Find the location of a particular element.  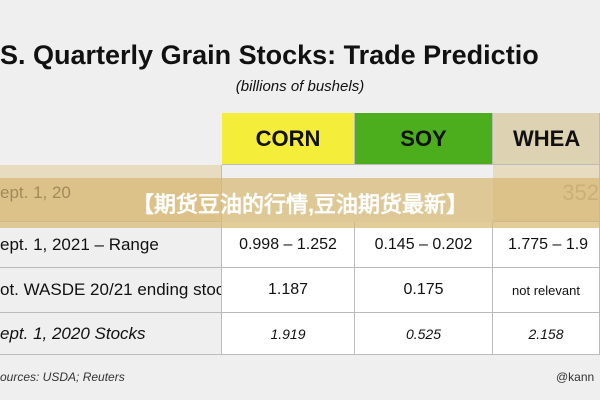

subtitle: (billions of bushels) is located at coordinates (300, 86).